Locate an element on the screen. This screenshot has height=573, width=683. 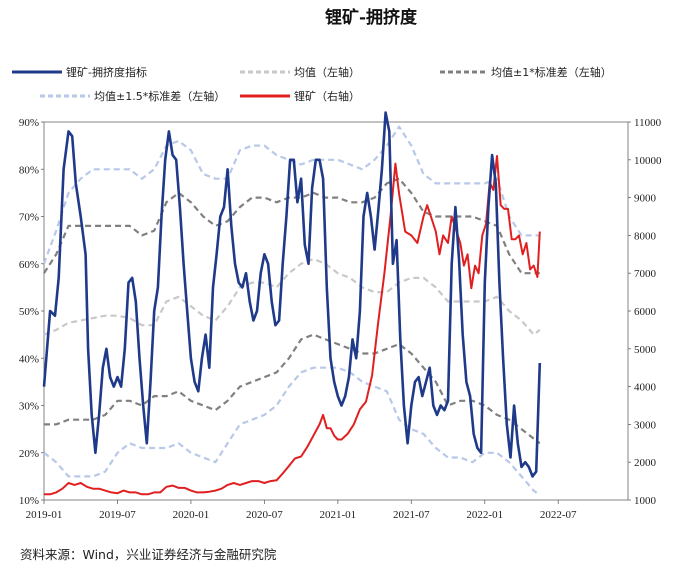
x-tick-label: 2019-01 is located at coordinates (44, 515).